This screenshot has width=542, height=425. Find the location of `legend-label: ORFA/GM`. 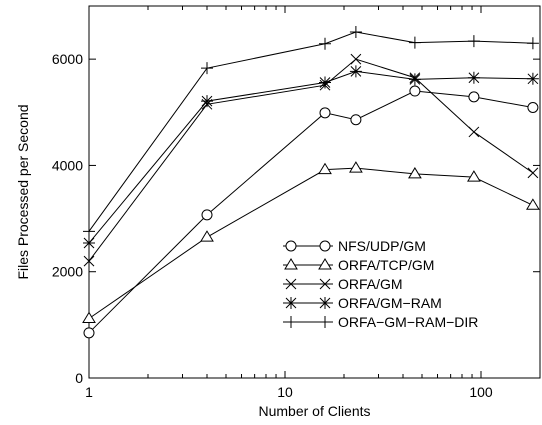

legend-label: ORFA/GM is located at coordinates (370, 284).